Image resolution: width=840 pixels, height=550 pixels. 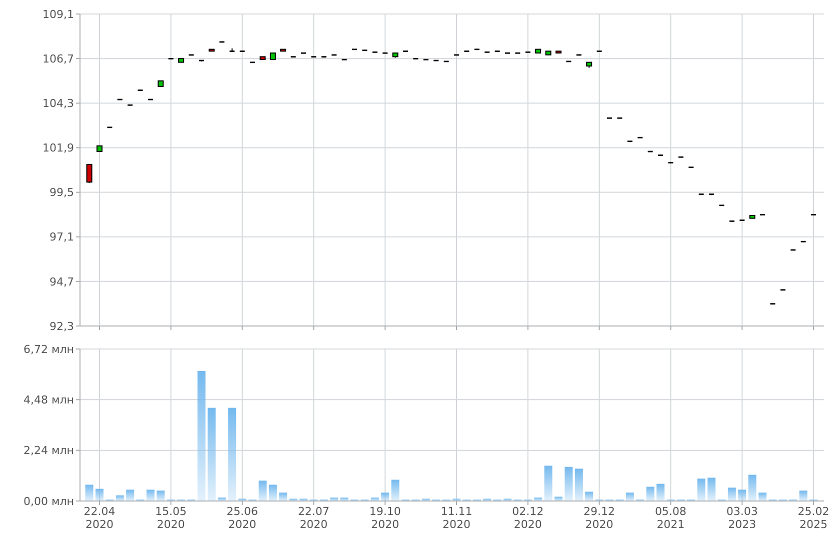 What do you see at coordinates (171, 518) in the screenshot?
I see `x-tick-label: 15.05 2020` at bounding box center [171, 518].